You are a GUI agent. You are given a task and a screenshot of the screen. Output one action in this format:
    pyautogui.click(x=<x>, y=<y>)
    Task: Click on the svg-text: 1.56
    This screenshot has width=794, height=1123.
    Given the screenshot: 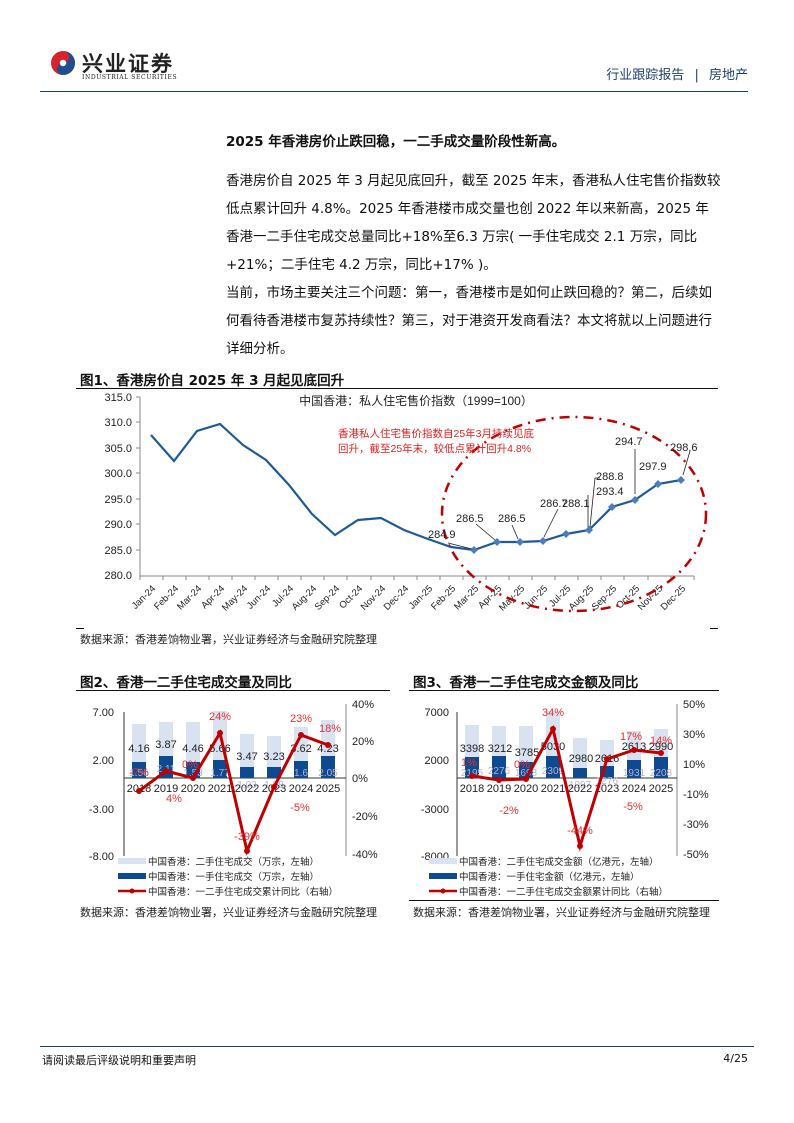 What is the action you would take?
    pyautogui.click(x=139, y=773)
    